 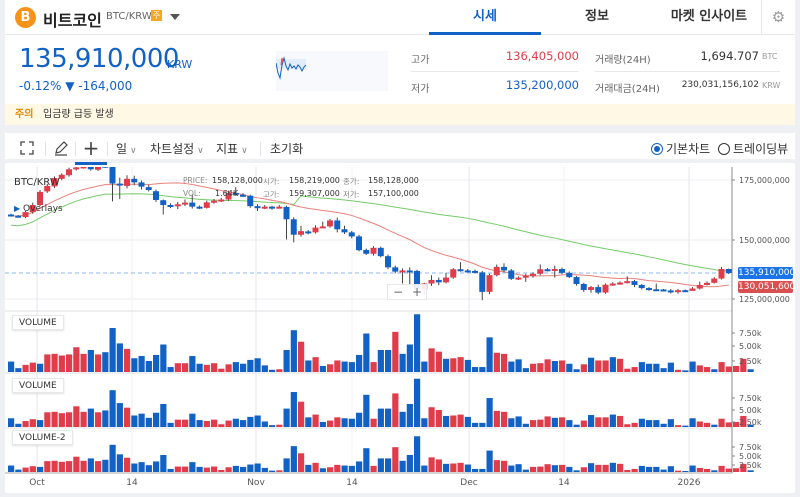 I want to click on price-change: -0.12% ▼ -164,000, so click(x=76, y=86).